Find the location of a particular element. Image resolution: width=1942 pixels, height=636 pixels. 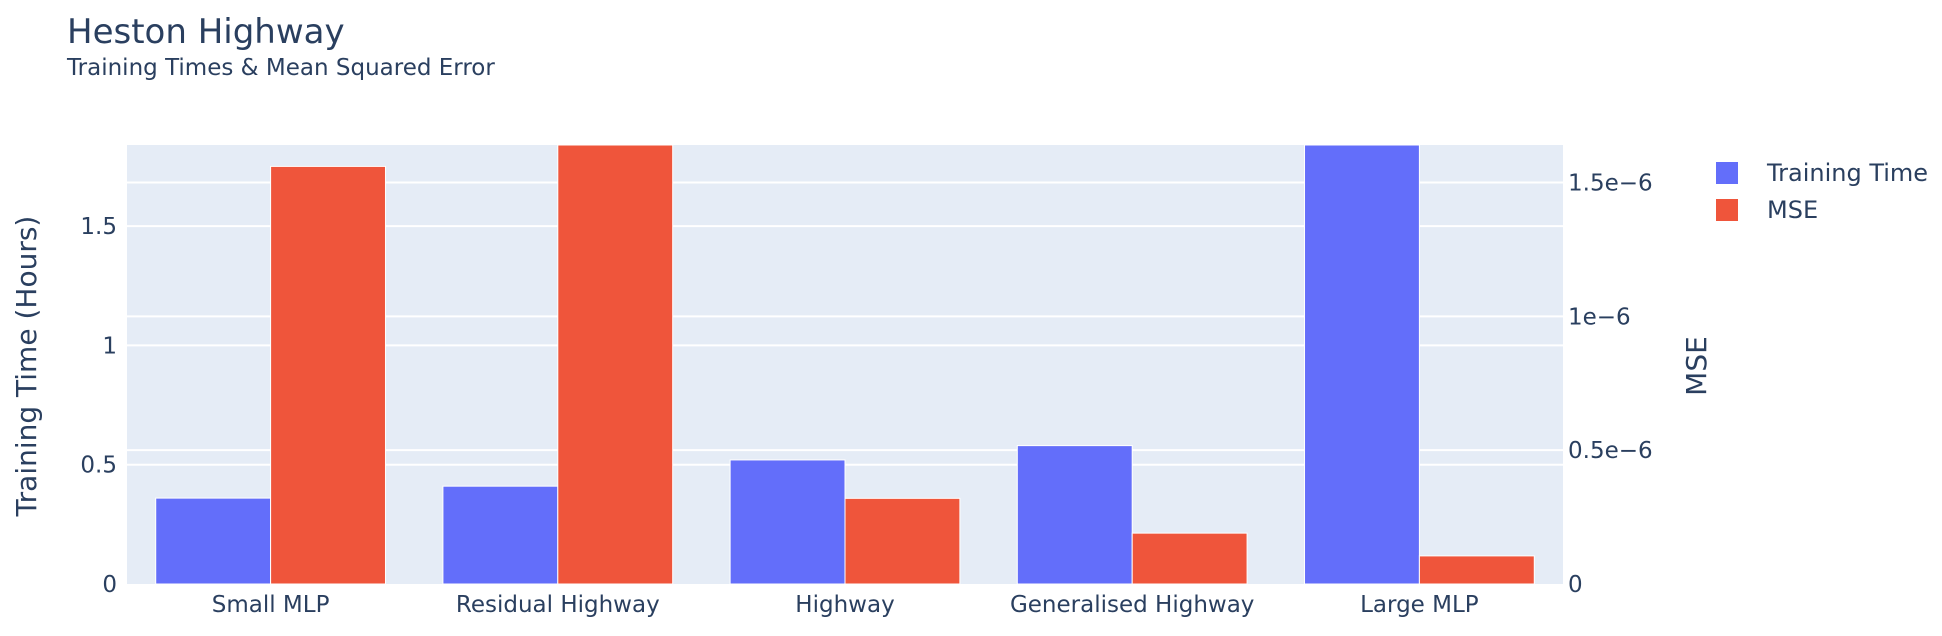

y2-tick-label: 0.5e−6 is located at coordinates (1610, 451).